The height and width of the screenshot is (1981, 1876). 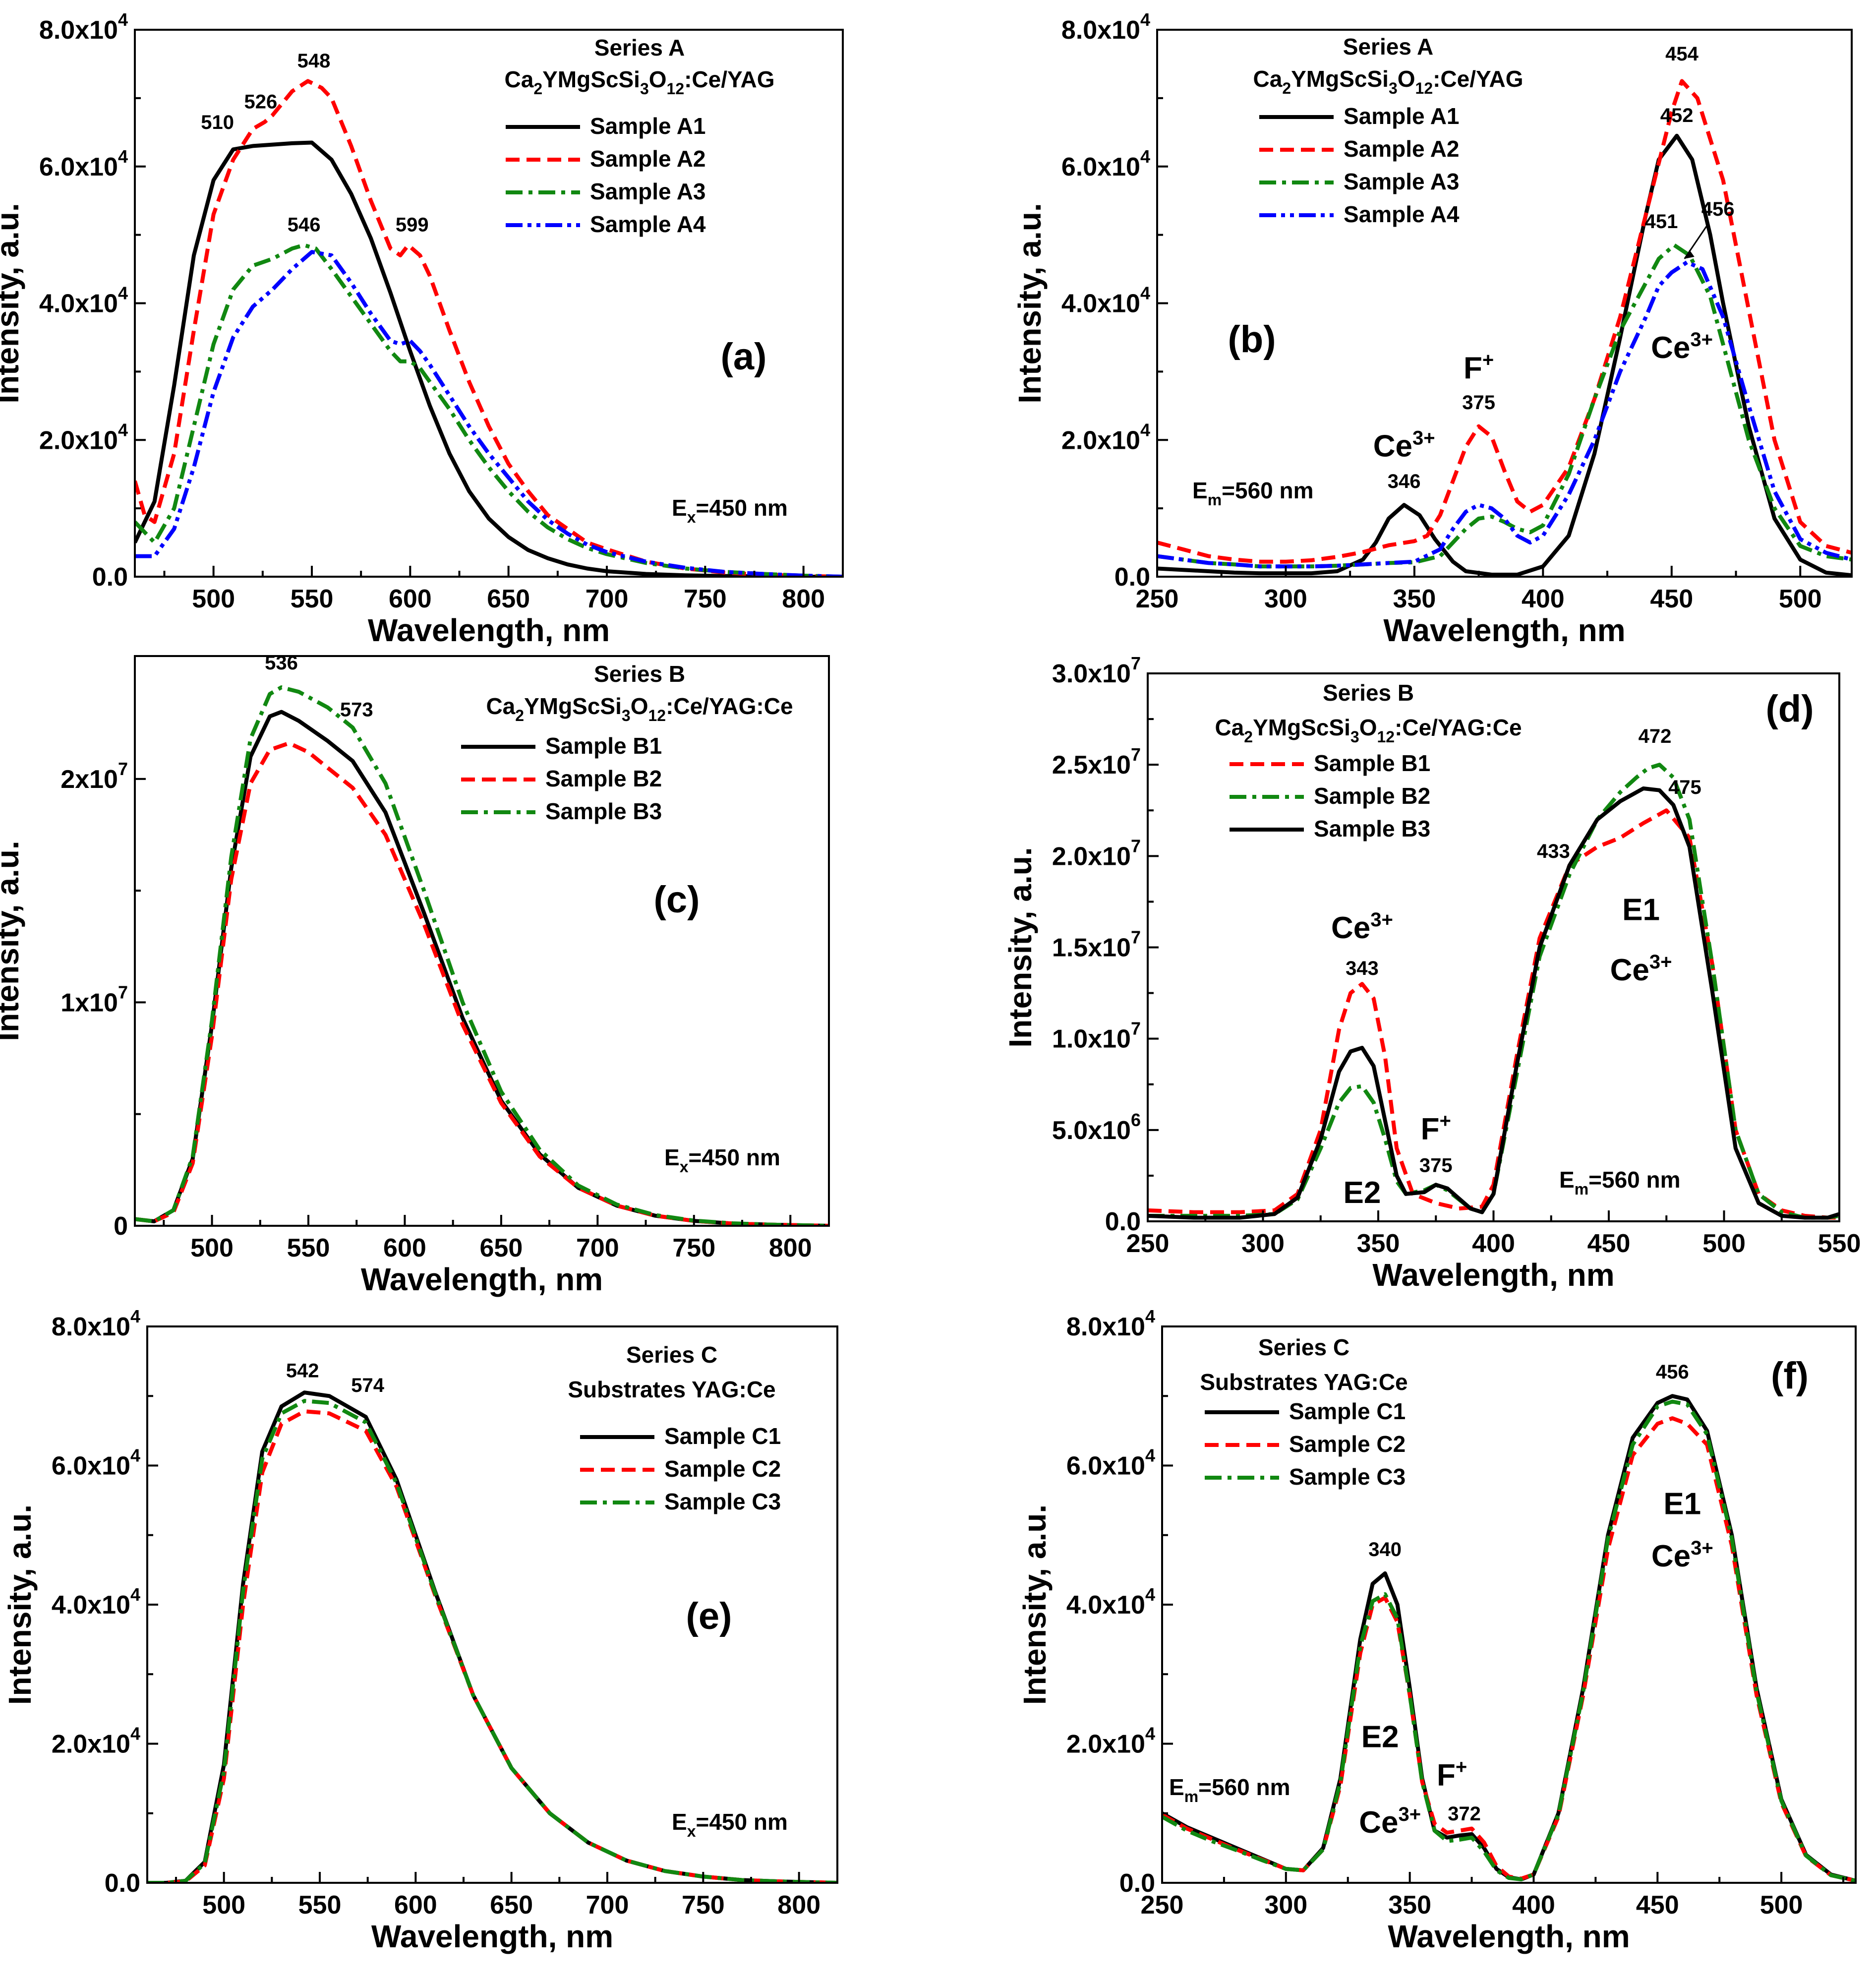 I want to click on y-tick-label: 5.0x10⁶, so click(x=1096, y=1127).